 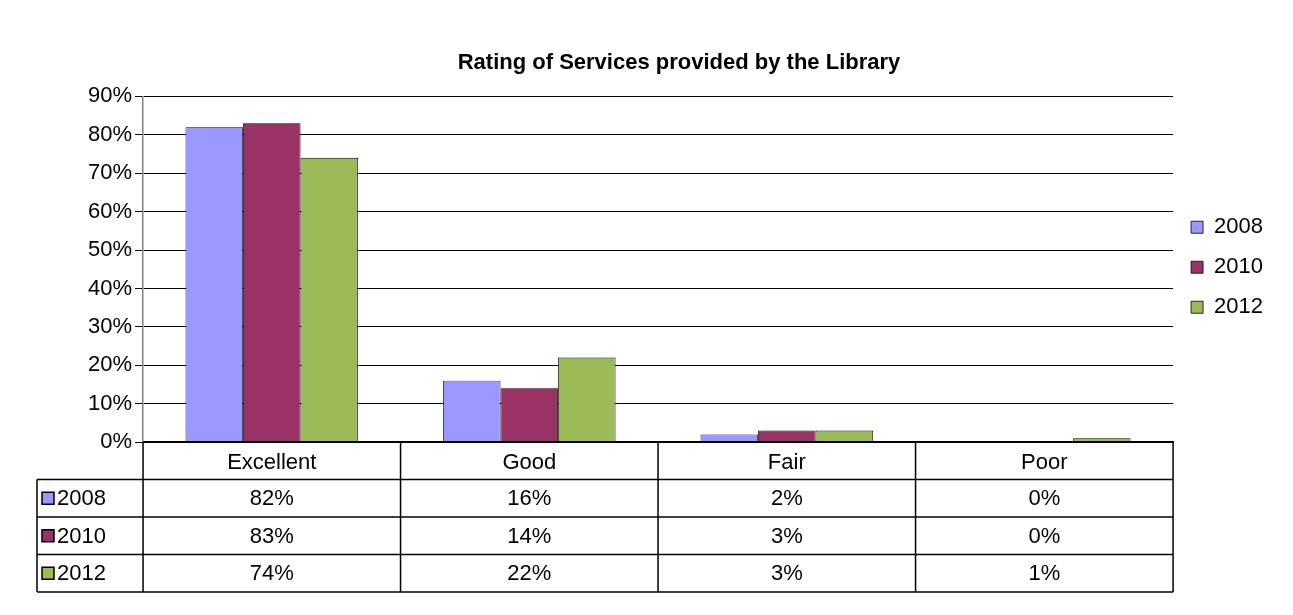 What do you see at coordinates (271, 573) in the screenshot?
I see `data-label: 74%` at bounding box center [271, 573].